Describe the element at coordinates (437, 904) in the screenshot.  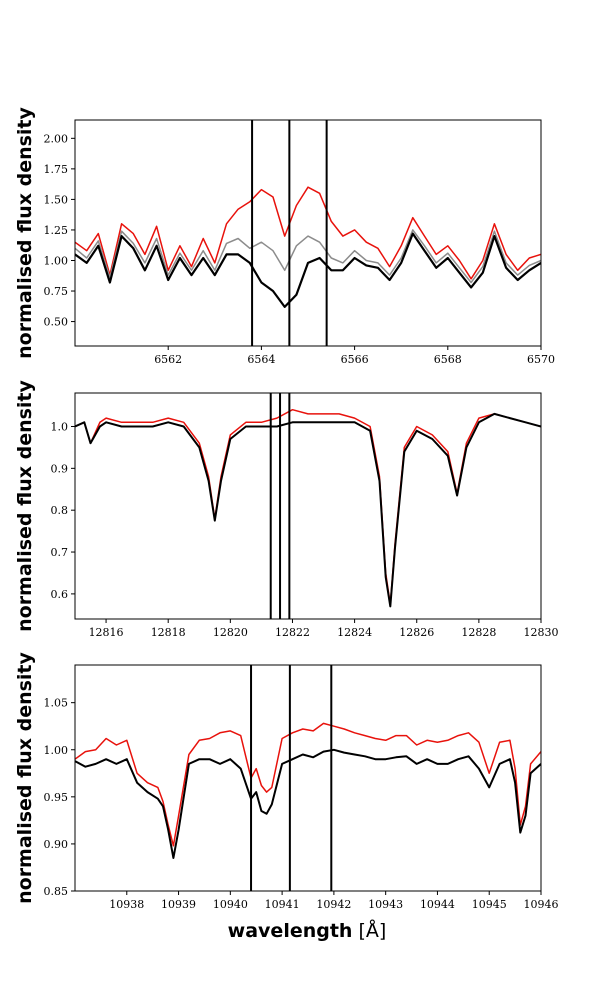
I see `x-tick-label: 10944` at that location.